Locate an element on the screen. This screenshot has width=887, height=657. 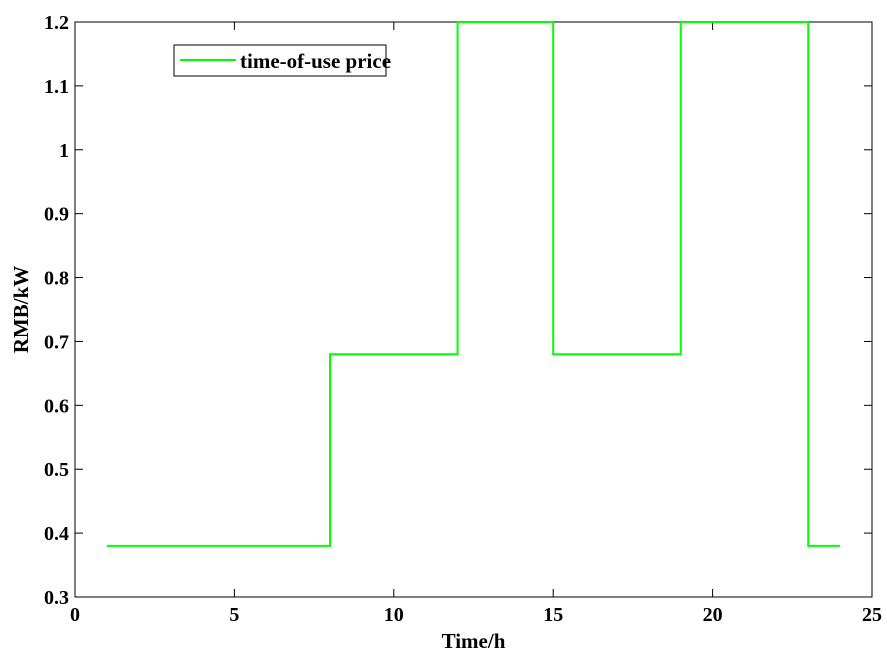
y-tick-label: 0.8 is located at coordinates (56, 279).